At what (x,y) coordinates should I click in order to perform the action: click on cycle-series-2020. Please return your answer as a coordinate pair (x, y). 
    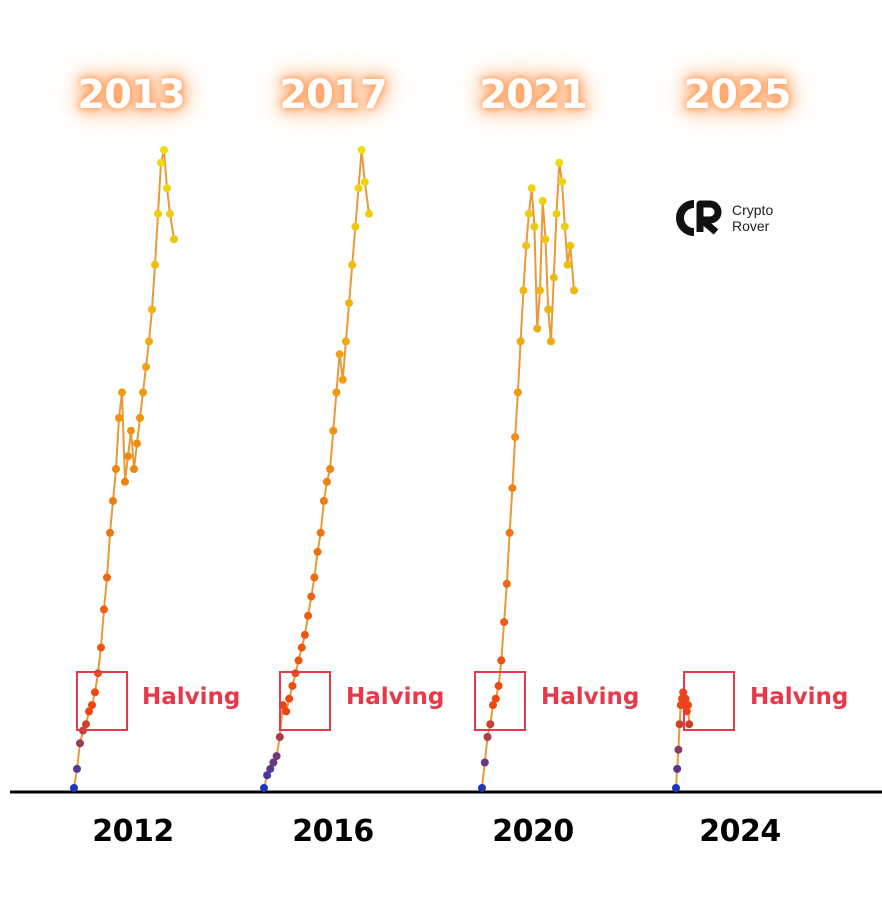
    Looking at the image, I should click on (528, 475).